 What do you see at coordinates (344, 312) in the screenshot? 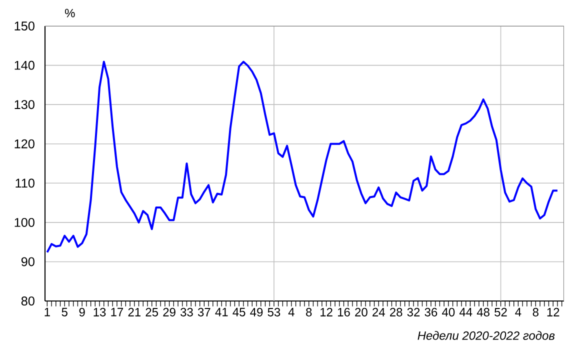
I see `x-tick-label: 16` at bounding box center [344, 312].